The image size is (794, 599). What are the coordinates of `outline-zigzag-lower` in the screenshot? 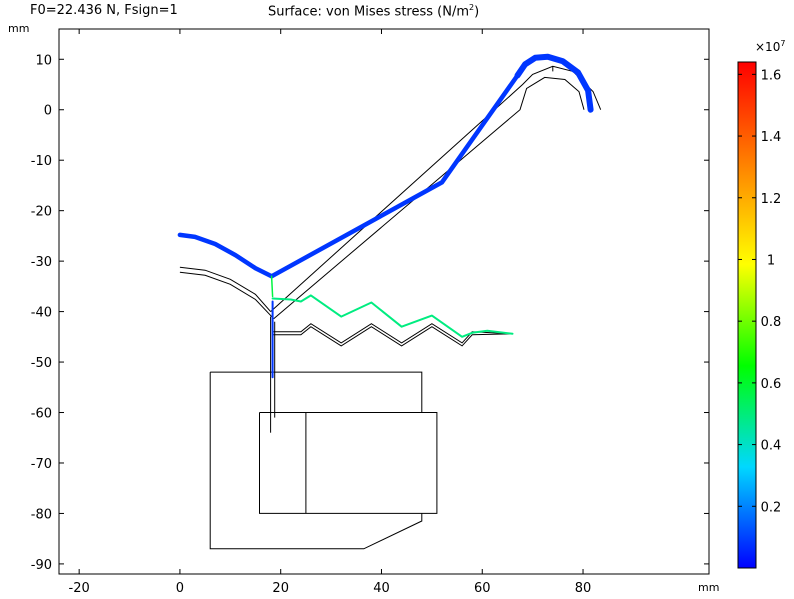 It's located at (392, 336).